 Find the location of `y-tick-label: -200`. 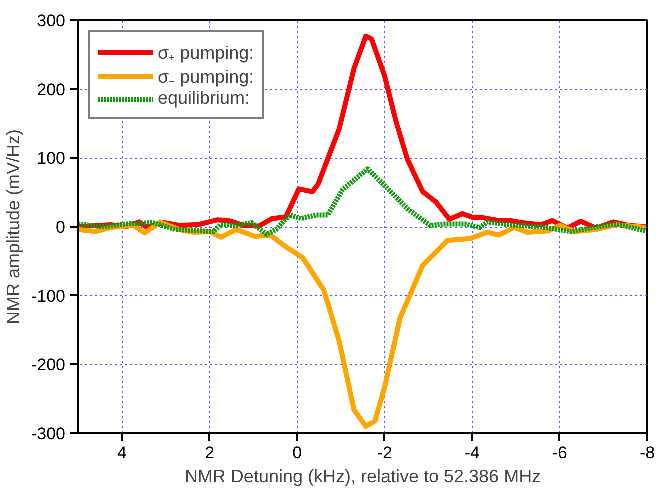

y-tick-label: -200 is located at coordinates (48, 365).